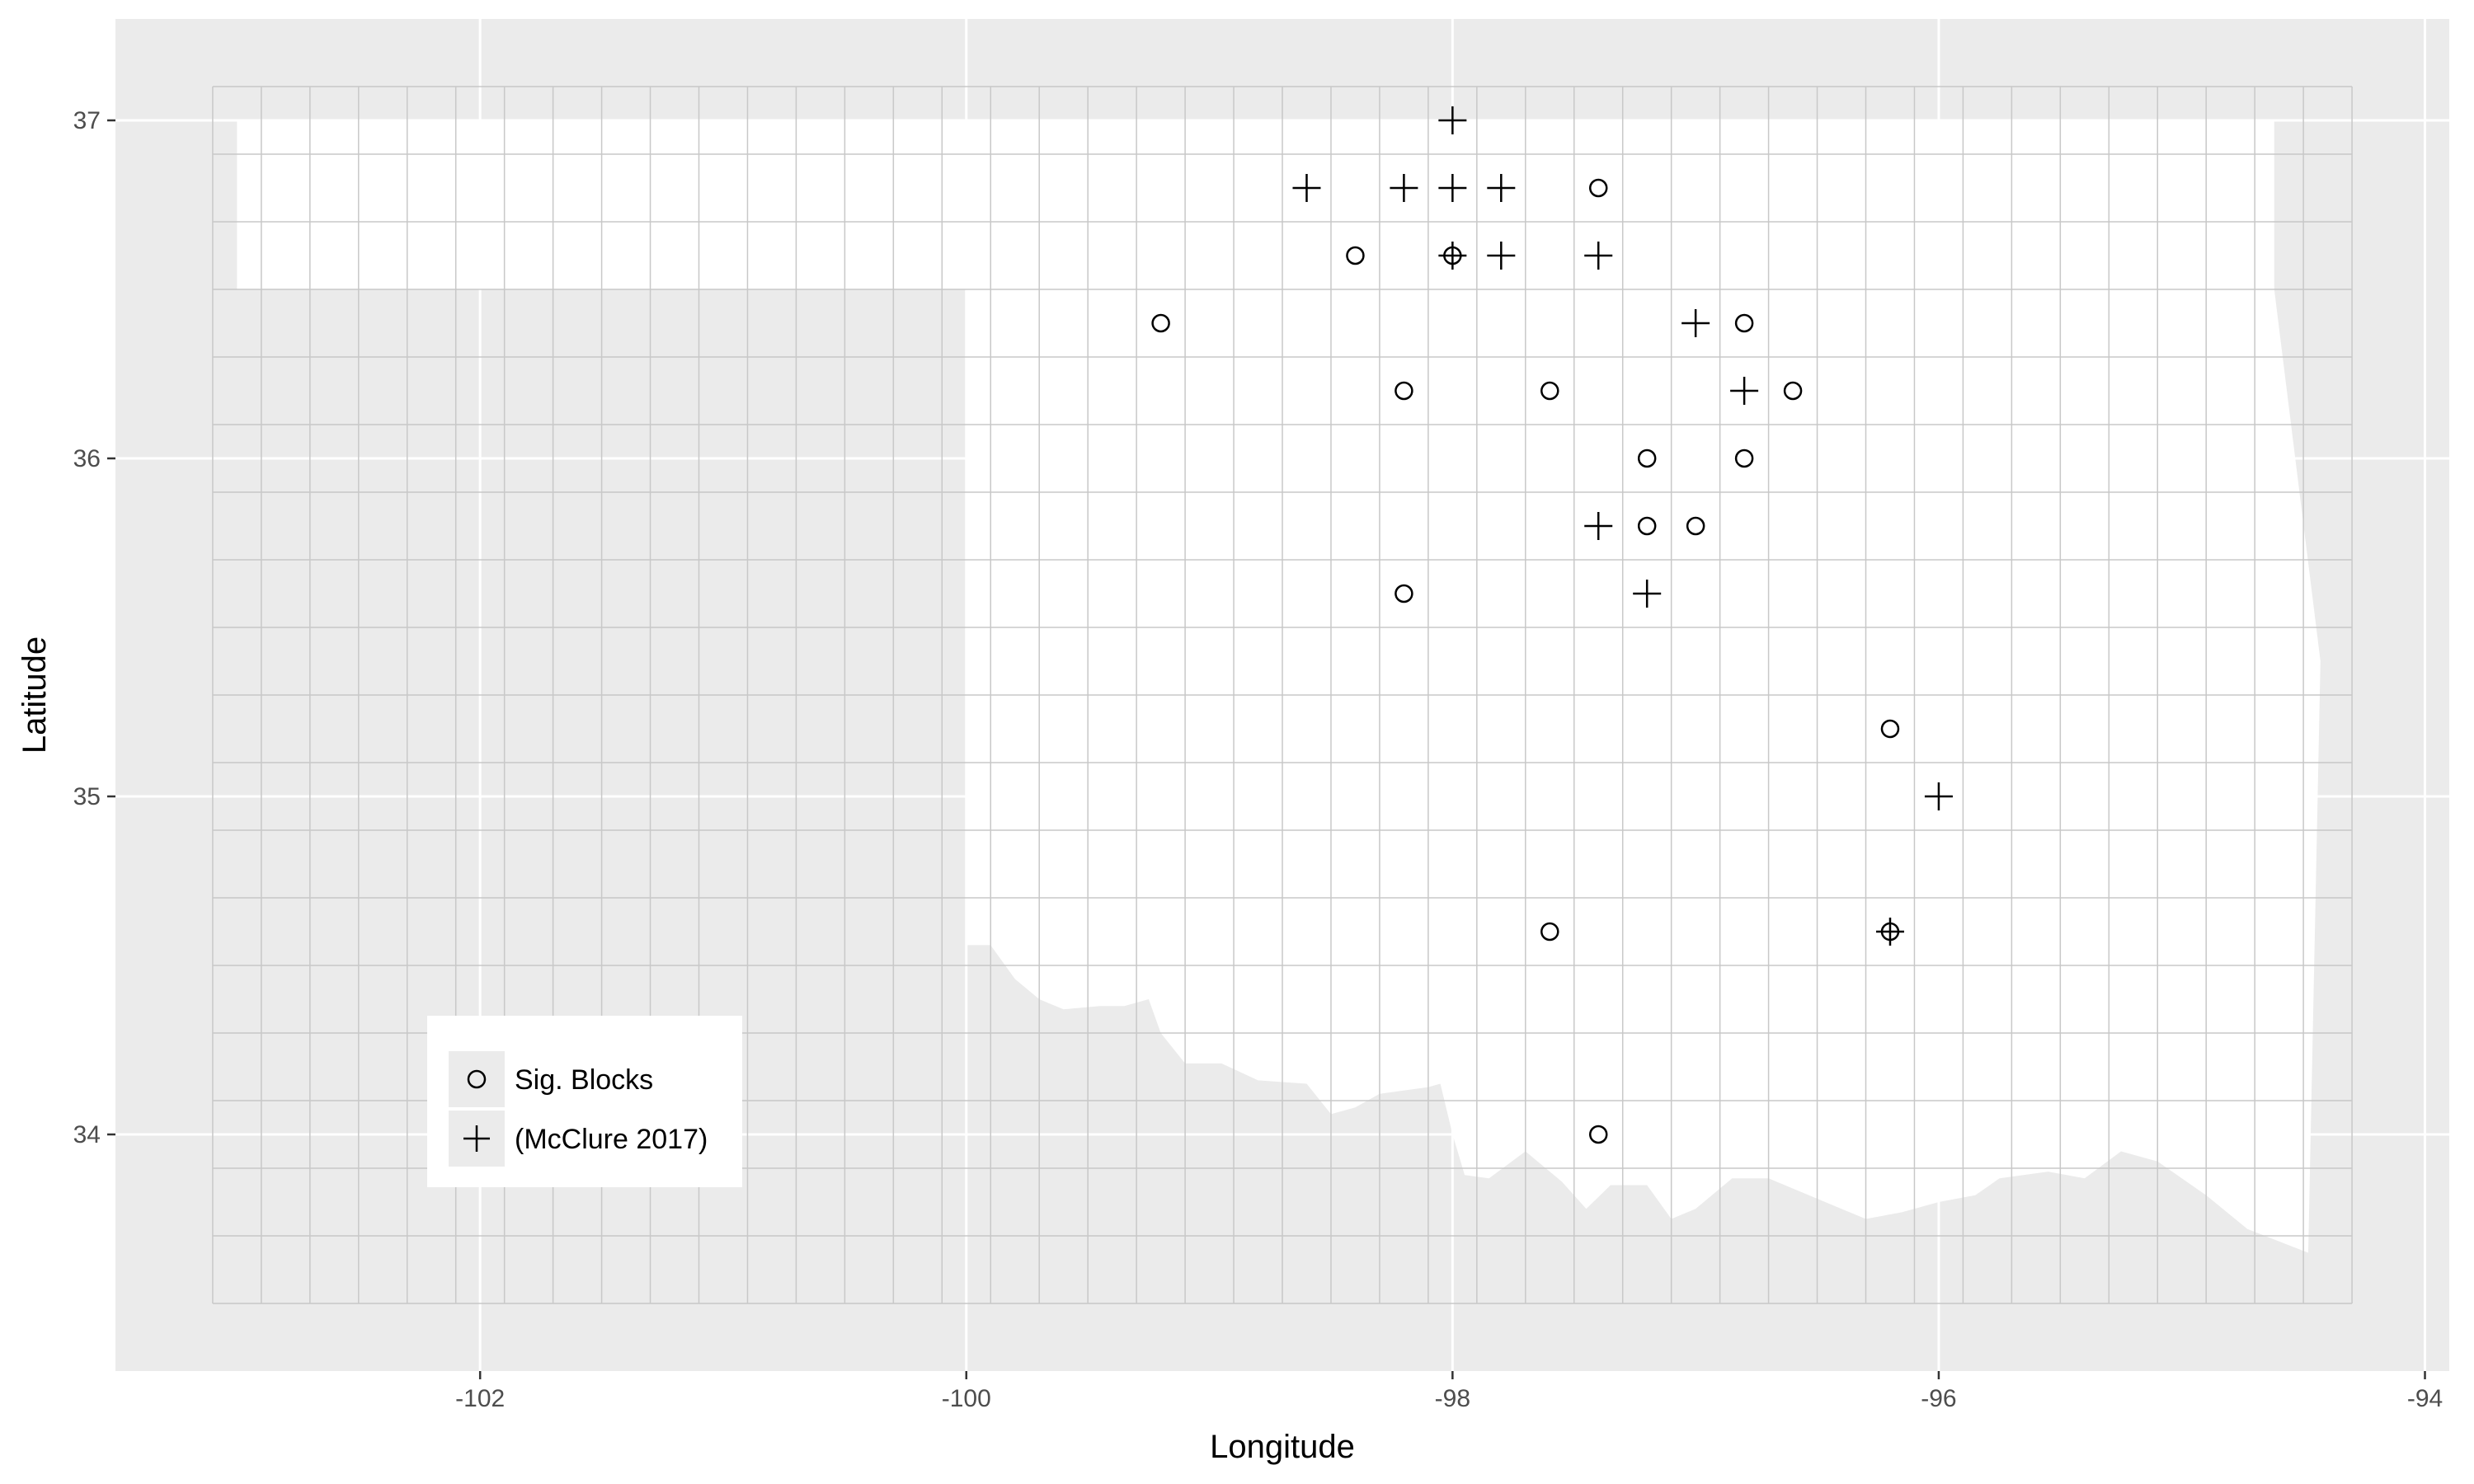 The height and width of the screenshot is (1484, 2474). I want to click on y-axis-title: Latitude, so click(34, 695).